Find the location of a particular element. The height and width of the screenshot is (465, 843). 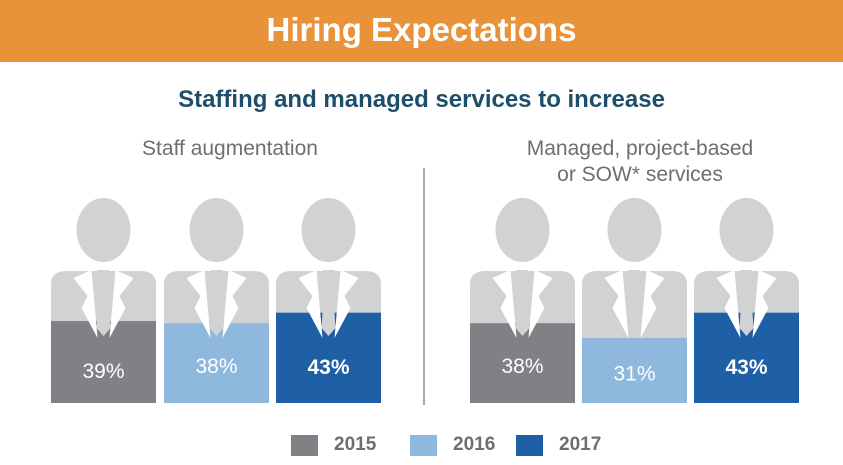

title-banner: Hiring Expectations is located at coordinates (421, 31).